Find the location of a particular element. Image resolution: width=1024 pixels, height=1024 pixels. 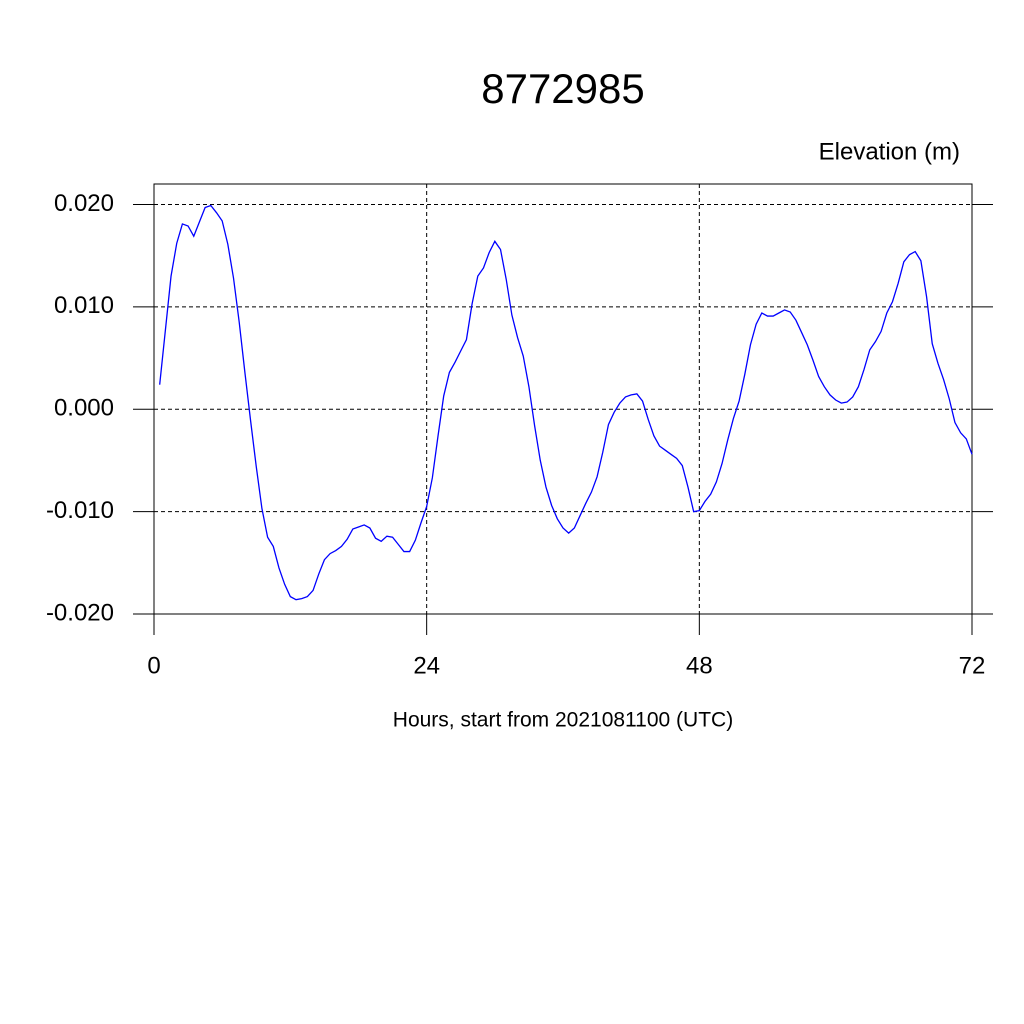

x-tick-label: 24 is located at coordinates (426, 665).